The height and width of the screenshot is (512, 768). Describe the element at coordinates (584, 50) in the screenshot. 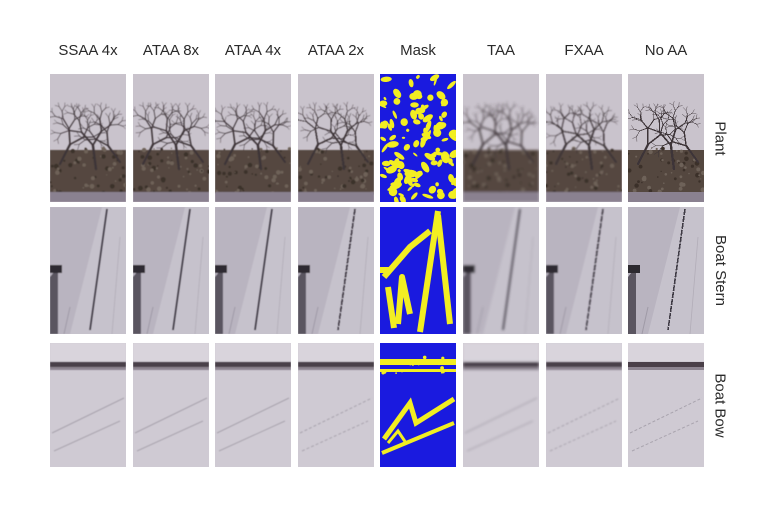

I see `column-header-fxaa: FXAA` at that location.